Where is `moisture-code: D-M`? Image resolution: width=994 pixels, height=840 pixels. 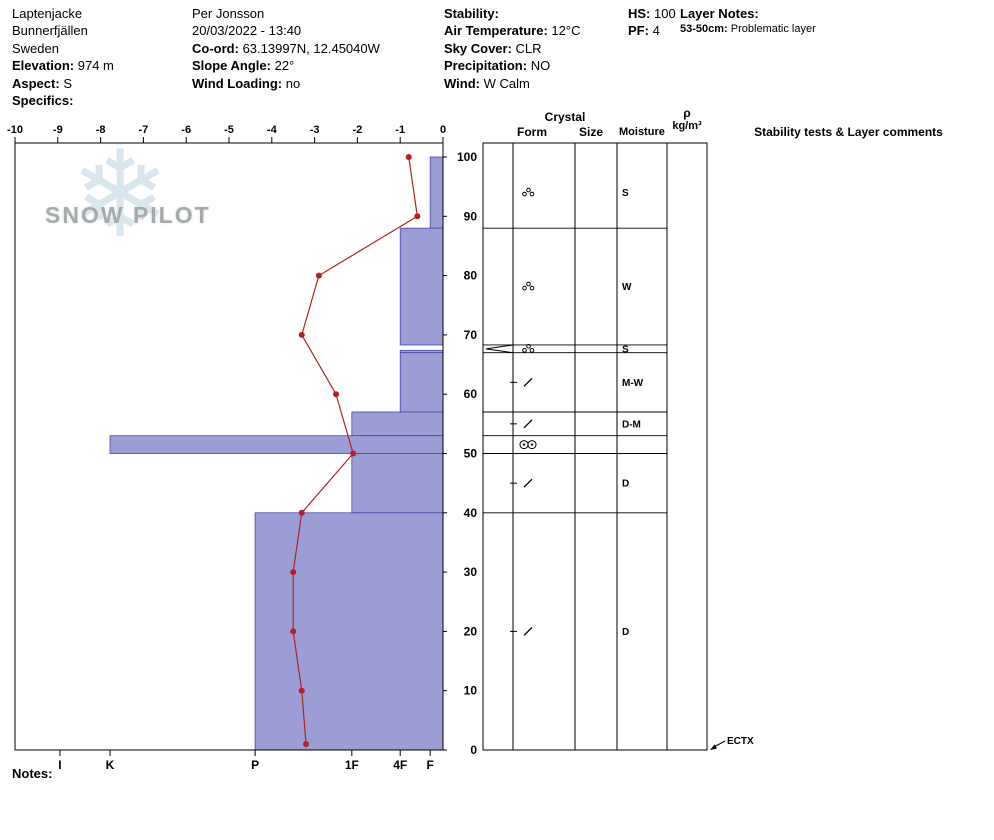 moisture-code: D-M is located at coordinates (631, 424).